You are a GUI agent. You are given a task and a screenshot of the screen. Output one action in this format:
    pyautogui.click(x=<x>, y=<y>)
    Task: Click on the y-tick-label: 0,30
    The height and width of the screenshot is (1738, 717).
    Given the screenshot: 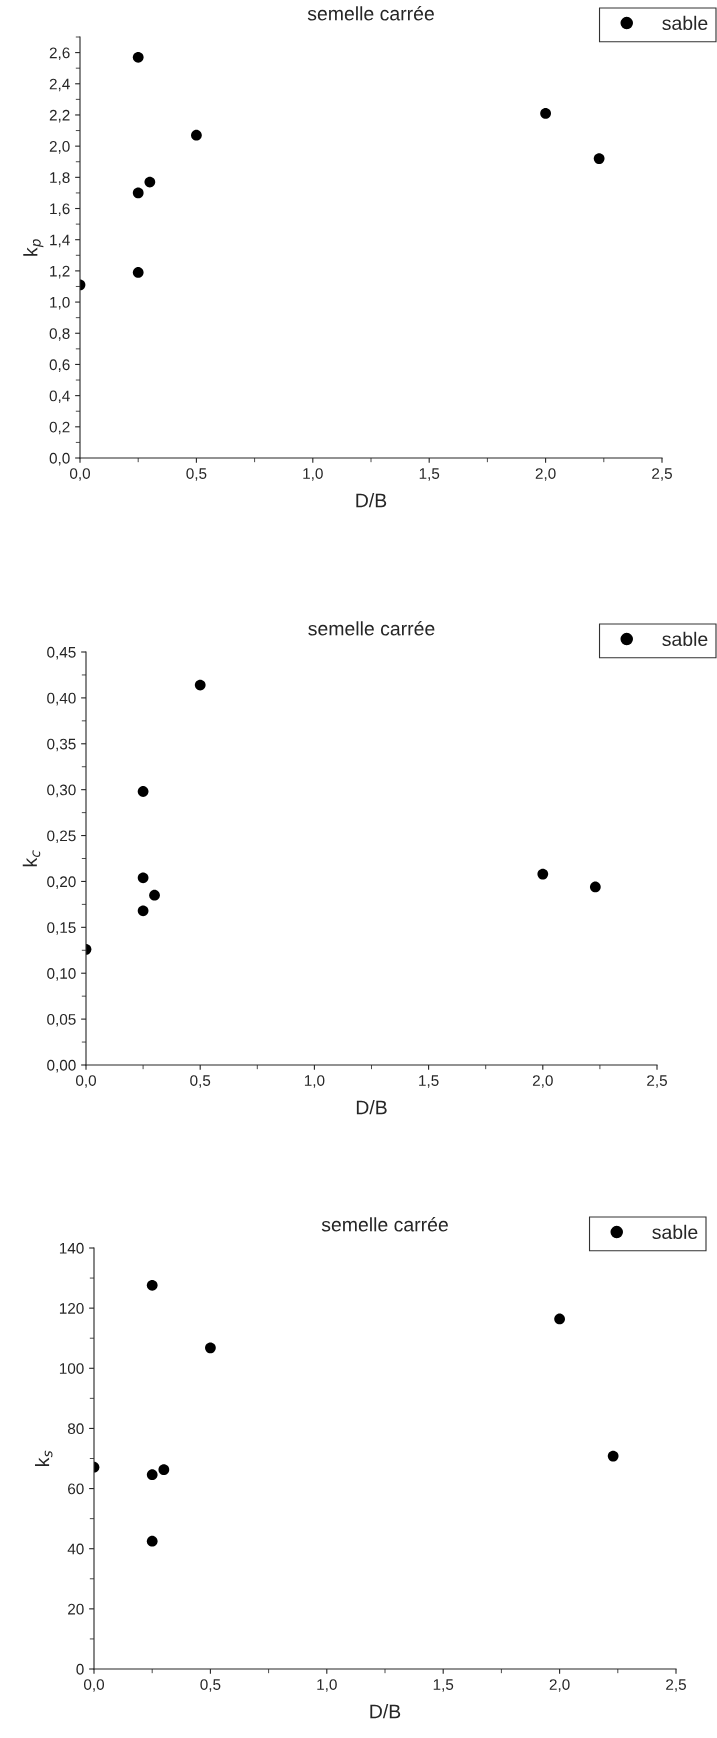 What is the action you would take?
    pyautogui.click(x=61, y=791)
    